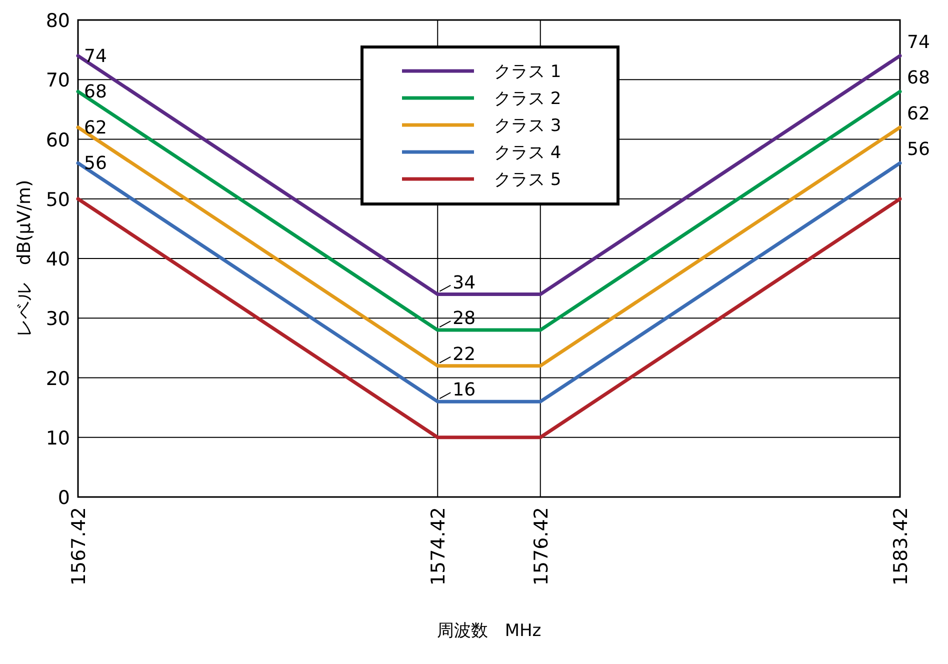 The width and height of the screenshot is (948, 664). I want to click on legend-label: クラス 4, so click(528, 153).